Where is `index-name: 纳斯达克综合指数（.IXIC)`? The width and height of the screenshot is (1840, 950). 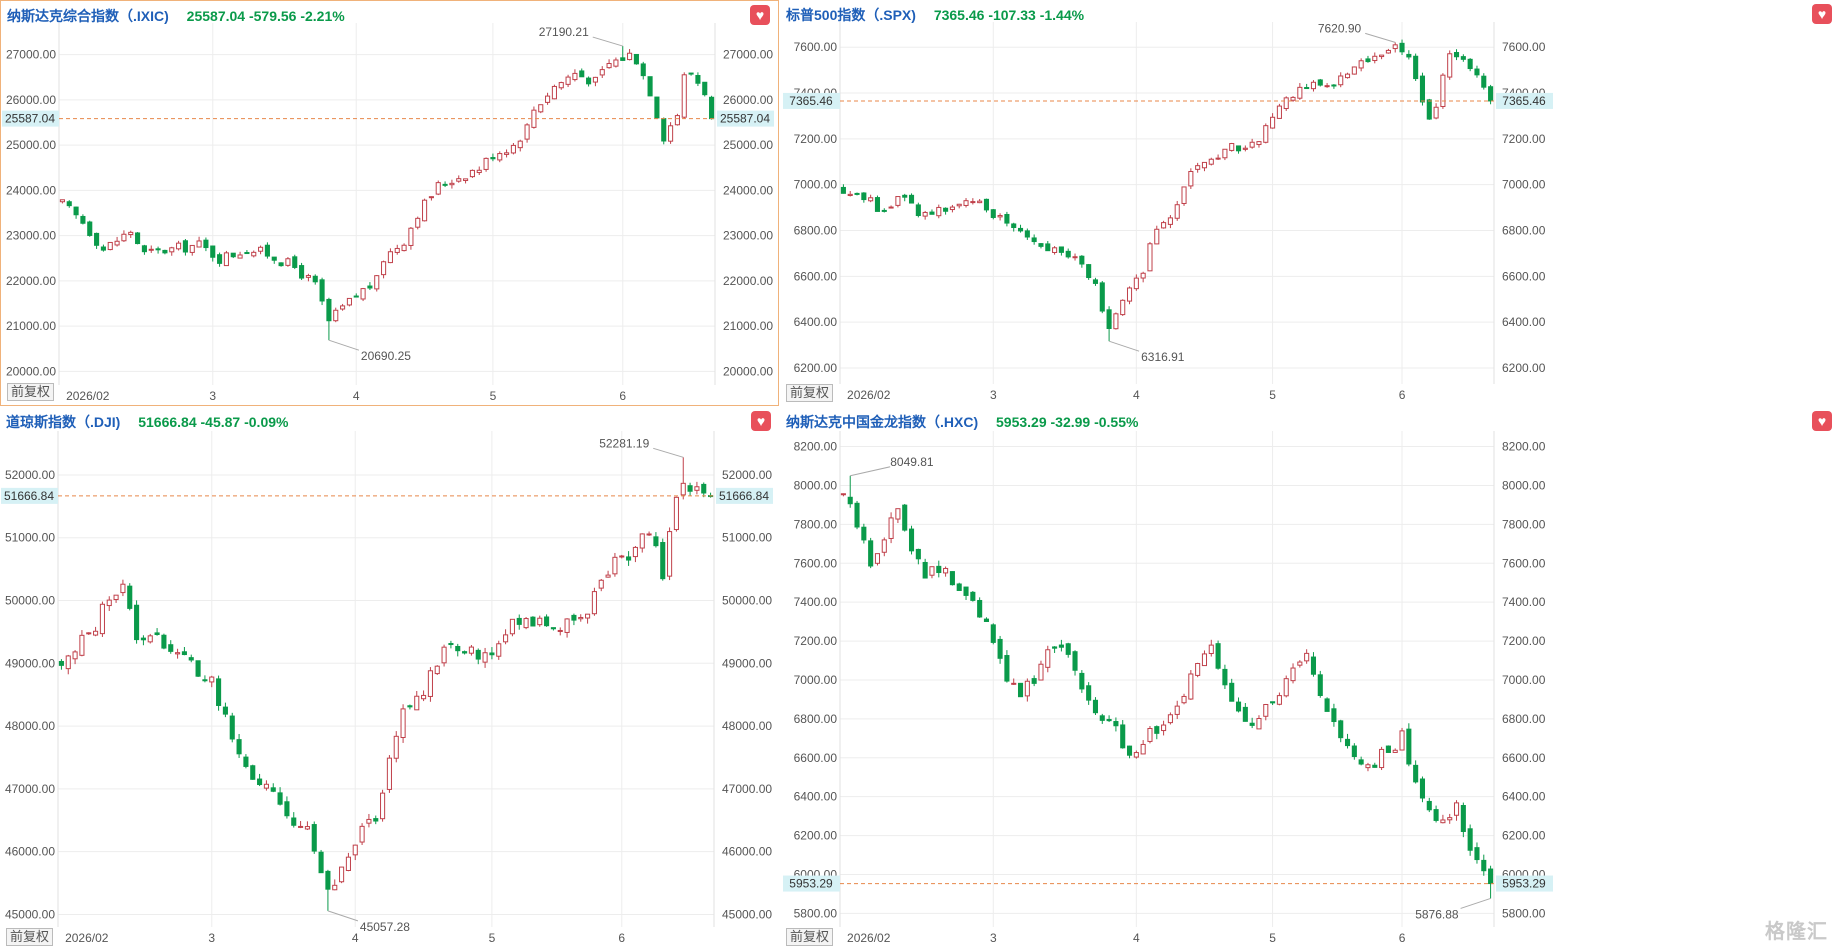
index-name: 纳斯达克综合指数（.IXIC) is located at coordinates (88, 16).